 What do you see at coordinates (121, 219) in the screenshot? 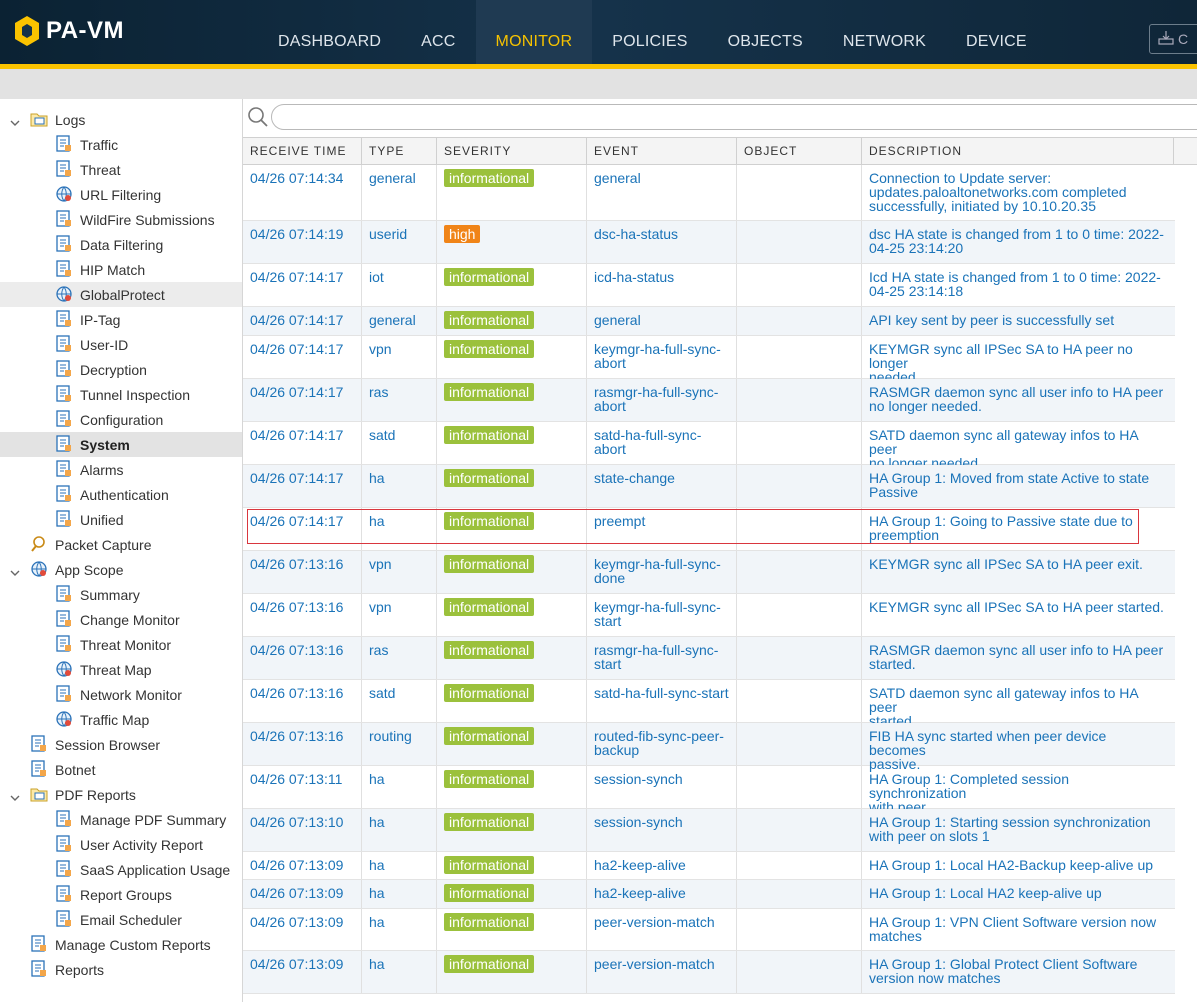
I see `sidebar-item-wildfire-submissions: WildFire Submissions` at bounding box center [121, 219].